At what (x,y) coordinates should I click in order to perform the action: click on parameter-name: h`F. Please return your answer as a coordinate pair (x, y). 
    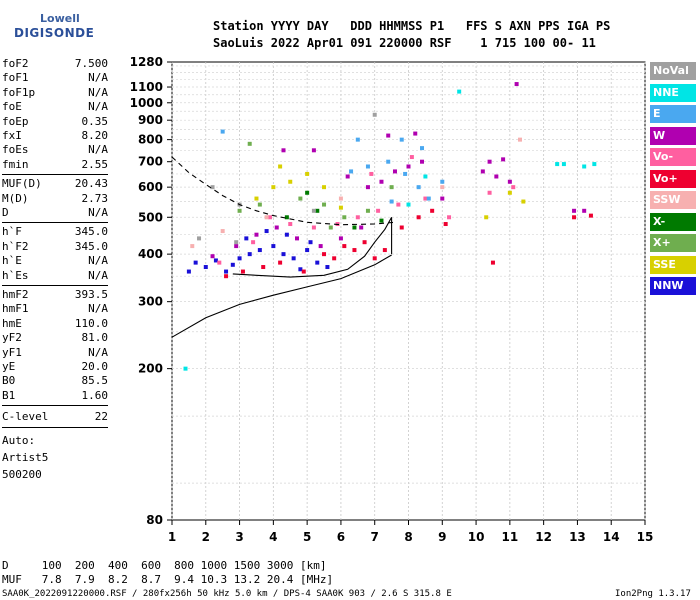
    Looking at the image, I should click on (12, 232).